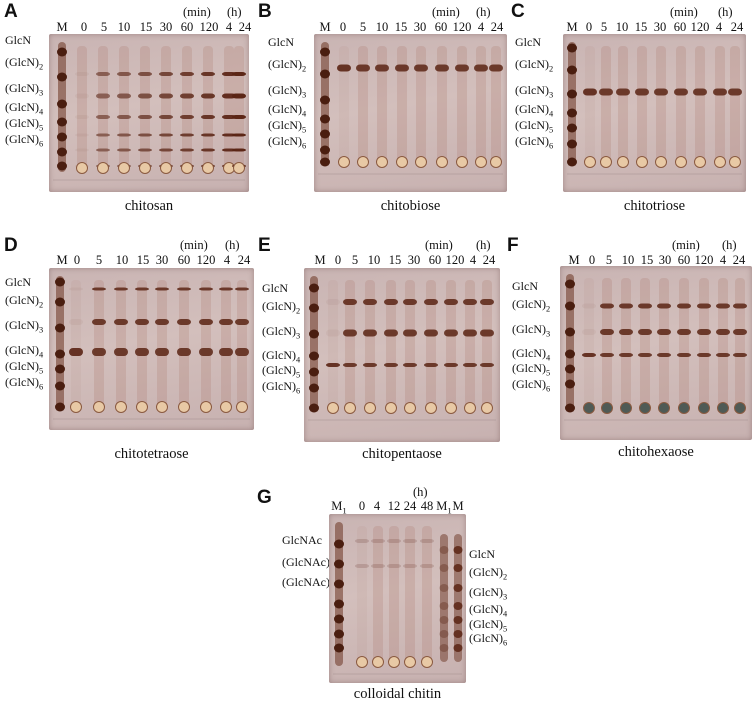 The width and height of the screenshot is (754, 704). What do you see at coordinates (435, 260) in the screenshot?
I see `lane-label: 60` at bounding box center [435, 260].